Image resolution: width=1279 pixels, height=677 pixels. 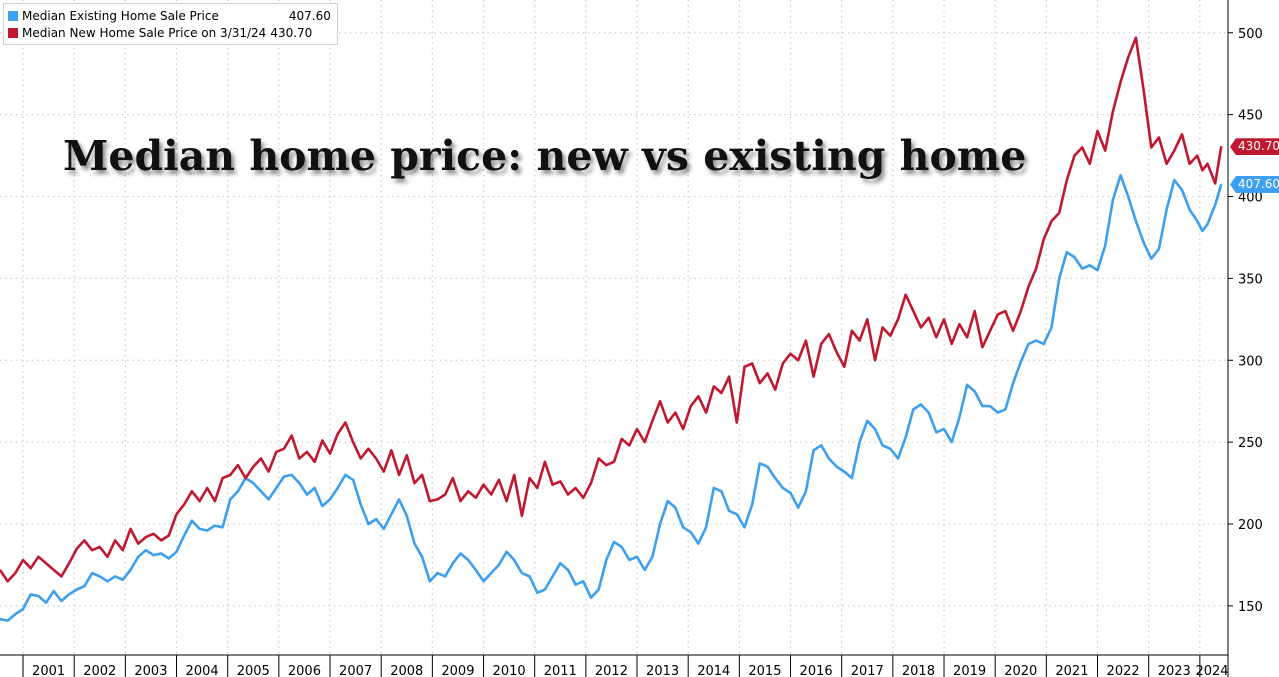 What do you see at coordinates (1071, 670) in the screenshot?
I see `x-tick-label: 2021` at bounding box center [1071, 670].